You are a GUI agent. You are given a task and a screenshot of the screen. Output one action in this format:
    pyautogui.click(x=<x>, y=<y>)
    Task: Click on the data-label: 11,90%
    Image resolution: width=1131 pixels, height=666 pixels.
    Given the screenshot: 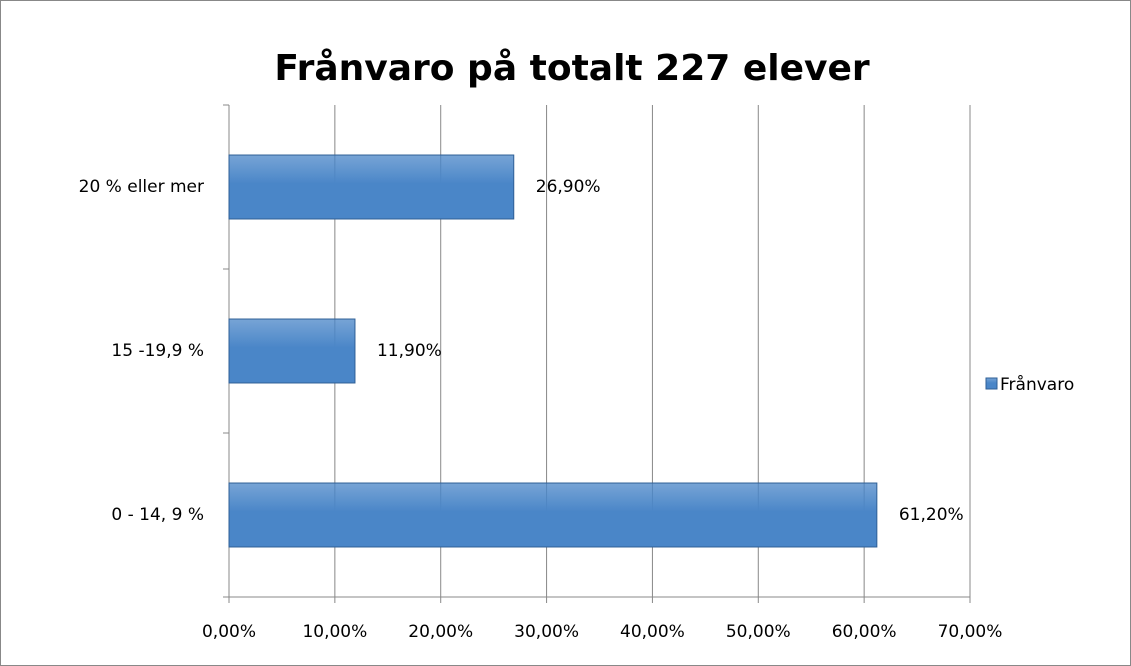 What is the action you would take?
    pyautogui.click(x=409, y=351)
    